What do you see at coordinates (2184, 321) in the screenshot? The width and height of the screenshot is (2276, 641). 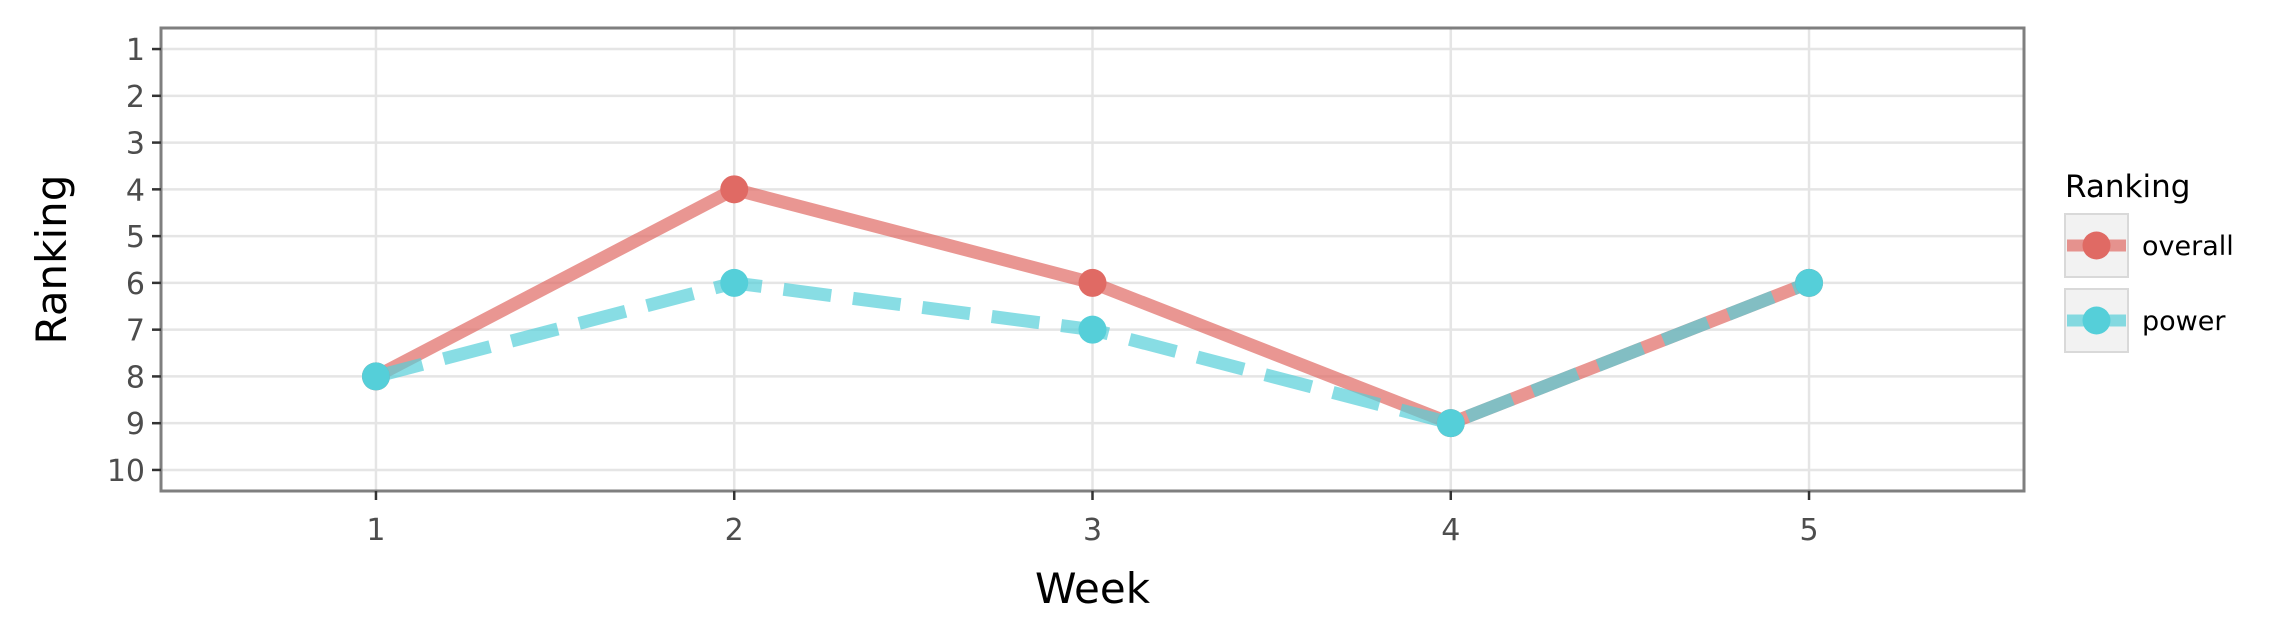 I see `legend-label: power` at bounding box center [2184, 321].